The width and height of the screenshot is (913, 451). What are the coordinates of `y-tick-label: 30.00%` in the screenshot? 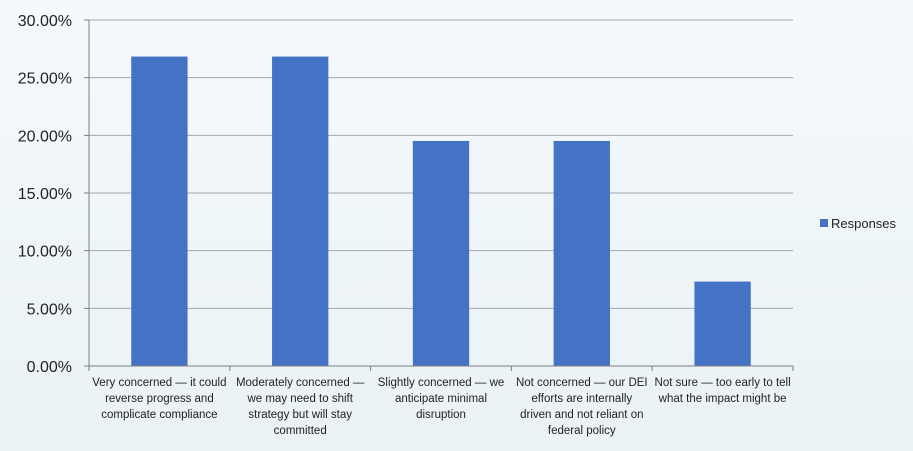 It's located at (45, 21).